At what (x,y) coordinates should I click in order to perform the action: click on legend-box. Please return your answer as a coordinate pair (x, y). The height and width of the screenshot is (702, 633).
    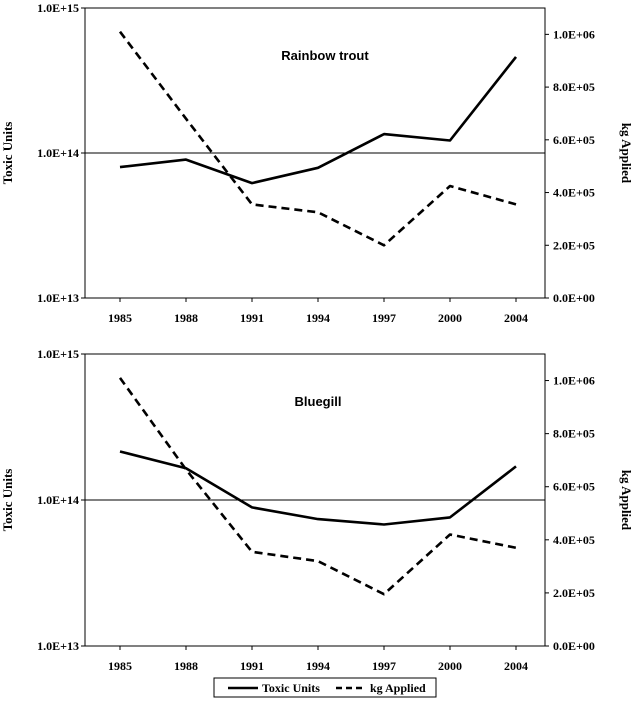
    Looking at the image, I should click on (325, 687).